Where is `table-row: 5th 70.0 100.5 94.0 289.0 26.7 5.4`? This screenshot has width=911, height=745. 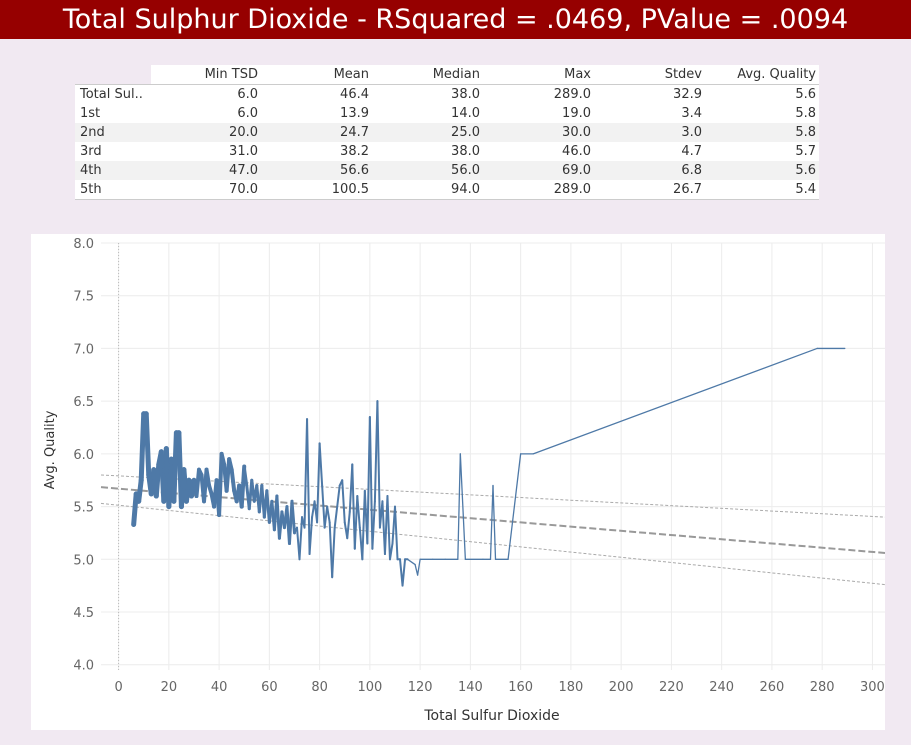 table-row: 5th 70.0 100.5 94.0 289.0 26.7 5.4 is located at coordinates (447, 190).